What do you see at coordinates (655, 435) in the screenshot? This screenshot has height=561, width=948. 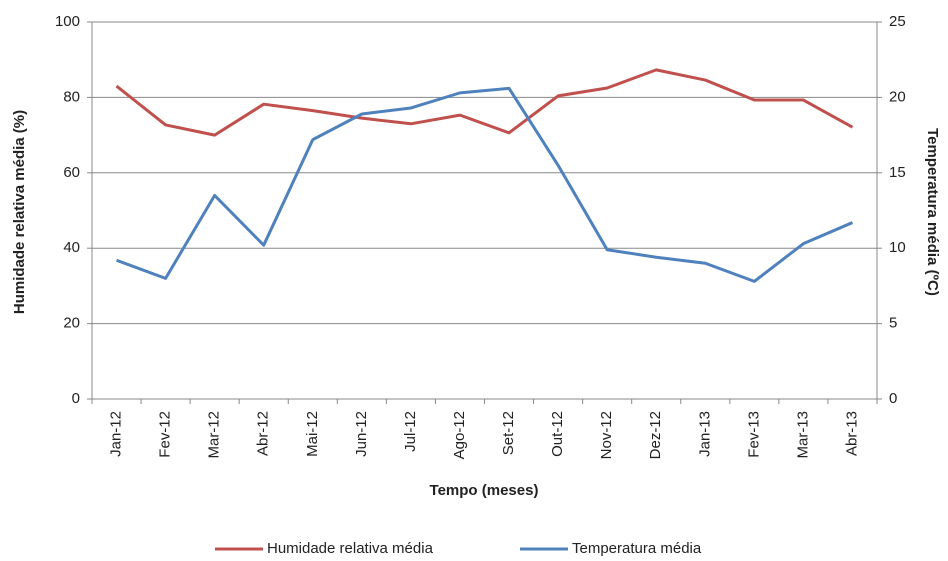 I see `x-tick-label: Dez-12` at bounding box center [655, 435].